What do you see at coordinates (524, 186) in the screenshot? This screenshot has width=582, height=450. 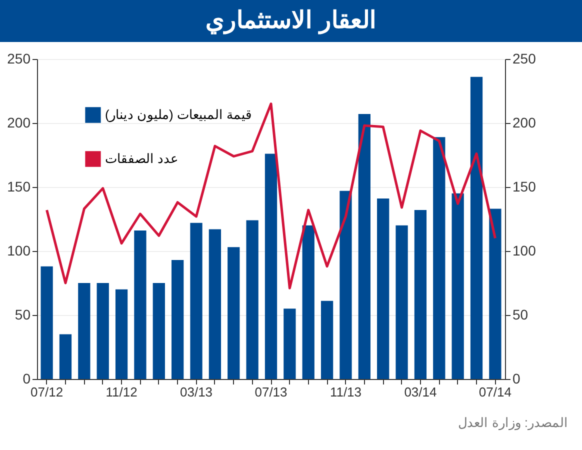 I see `y2-tick-label: 150` at bounding box center [524, 186].